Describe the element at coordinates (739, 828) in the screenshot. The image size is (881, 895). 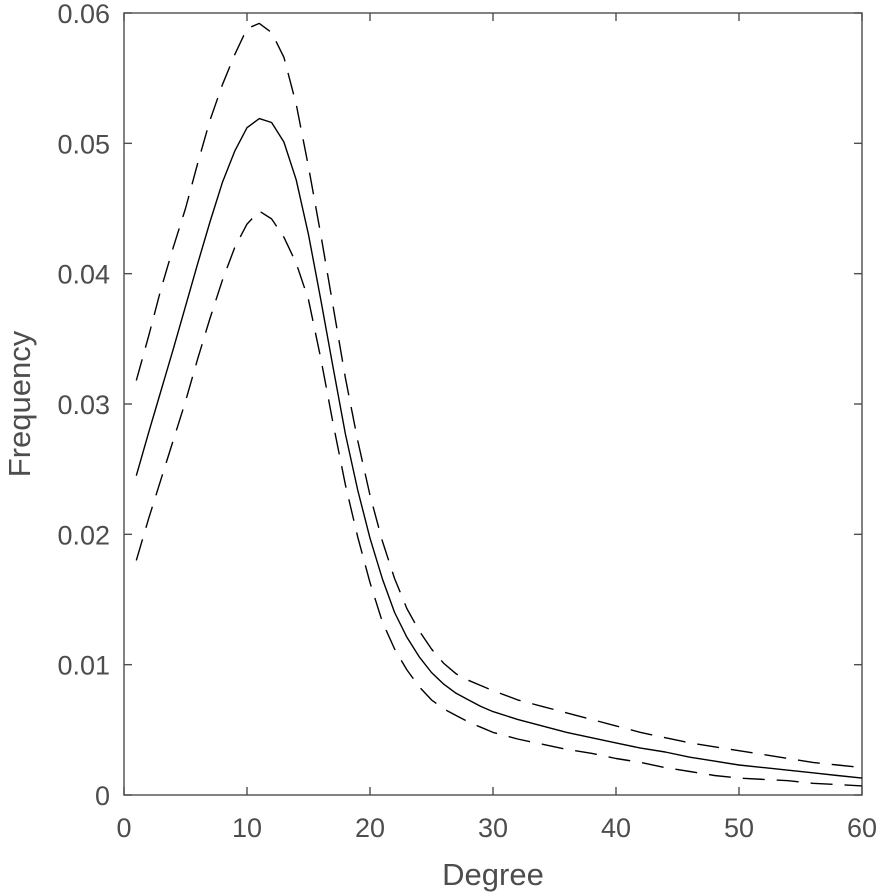
I see `x-tick-label: 50` at that location.